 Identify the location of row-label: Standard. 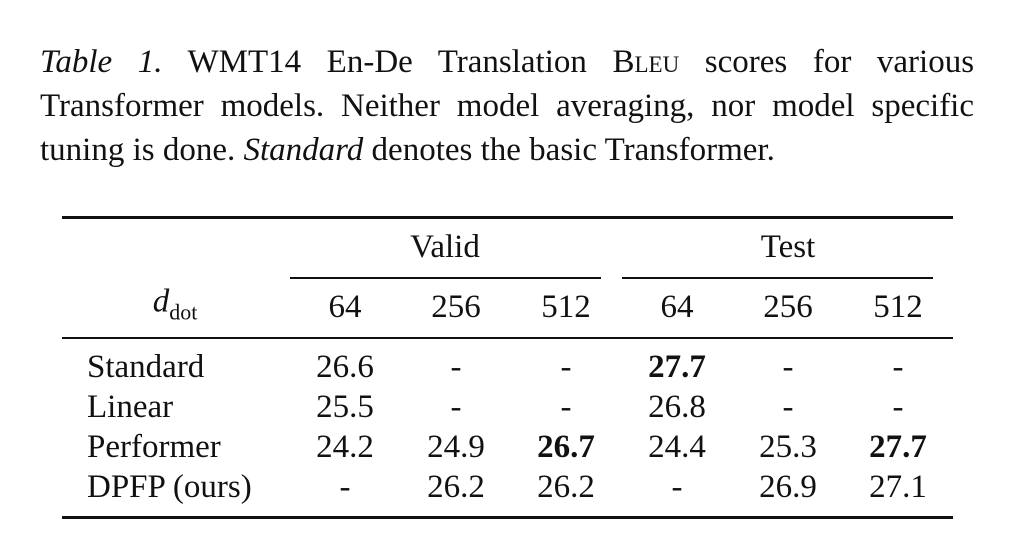
(146, 367).